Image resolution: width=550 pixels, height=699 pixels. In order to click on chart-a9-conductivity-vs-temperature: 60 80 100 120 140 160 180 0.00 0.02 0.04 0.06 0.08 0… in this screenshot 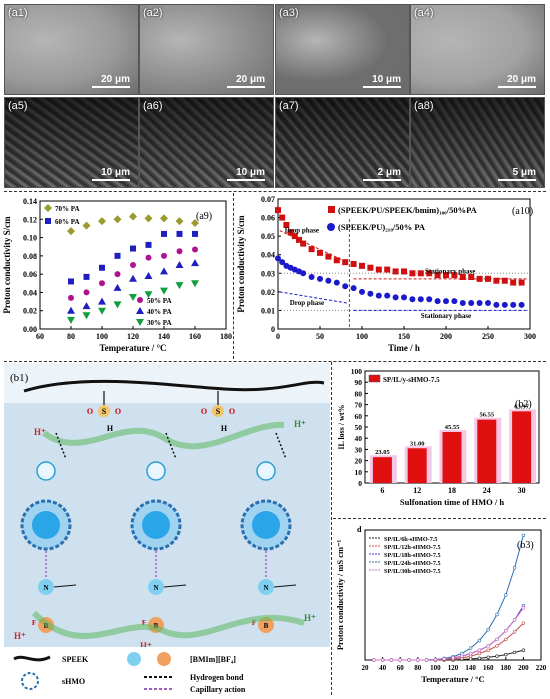, I will do `click(117, 275)`.